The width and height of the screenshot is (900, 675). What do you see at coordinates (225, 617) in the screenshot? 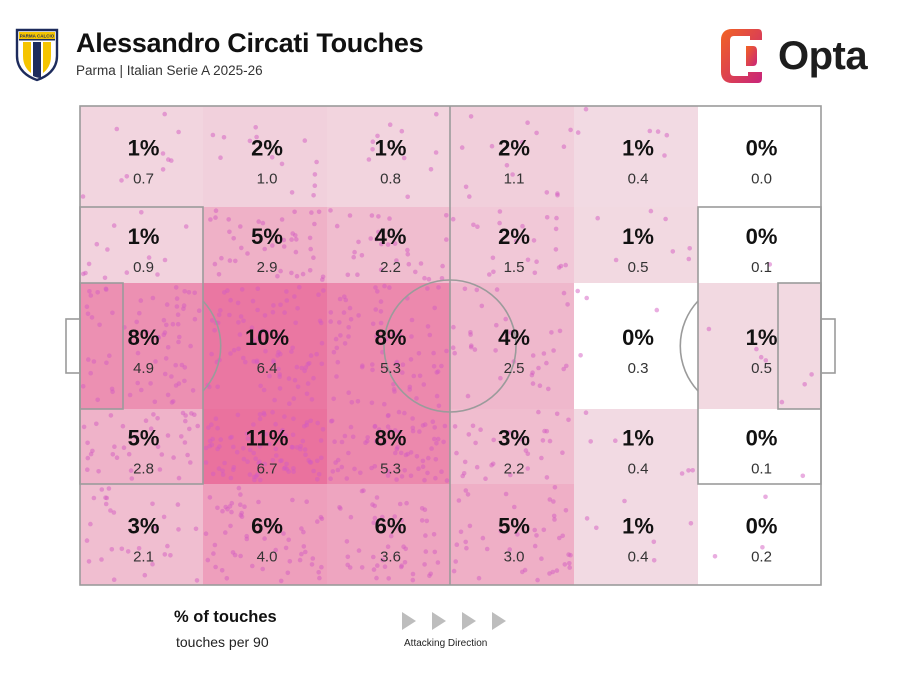
I see `legend-percent-label: % of touches` at bounding box center [225, 617].